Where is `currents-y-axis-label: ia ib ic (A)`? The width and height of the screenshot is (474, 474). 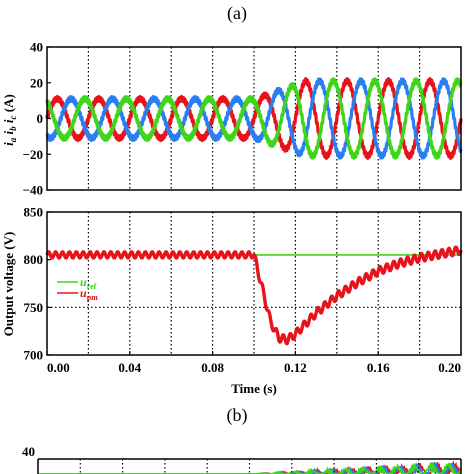 currents-y-axis-label: ia ib ic (A) is located at coordinates (9, 120).